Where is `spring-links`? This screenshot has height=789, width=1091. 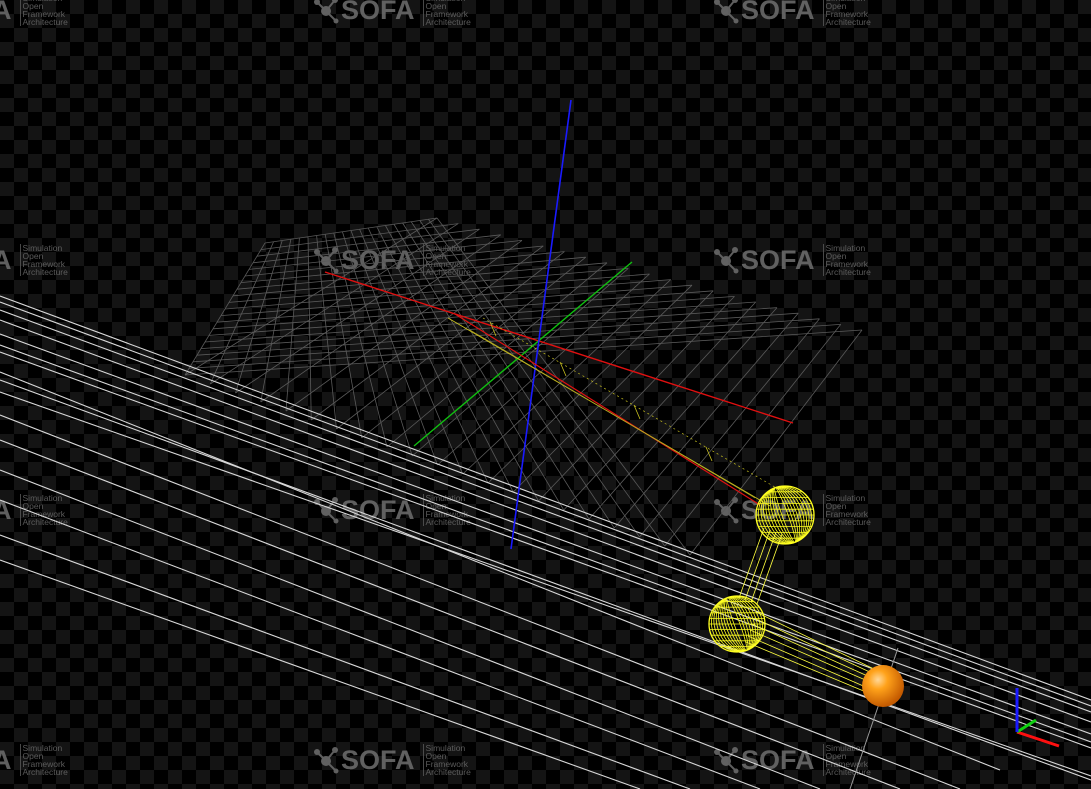
spring-links is located at coordinates (807, 610).